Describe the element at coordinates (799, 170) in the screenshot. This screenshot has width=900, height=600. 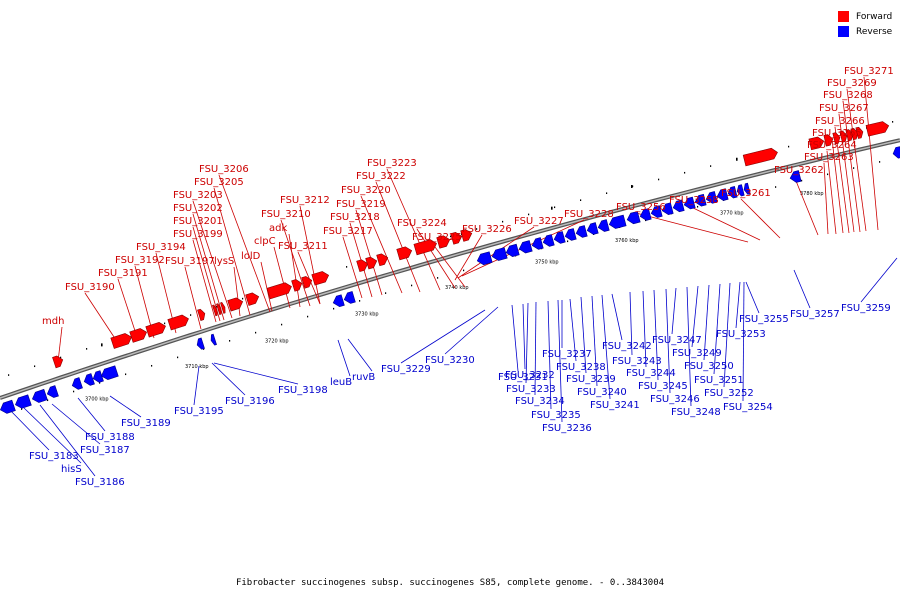
I see `gene-label: FSU_3262` at that location.